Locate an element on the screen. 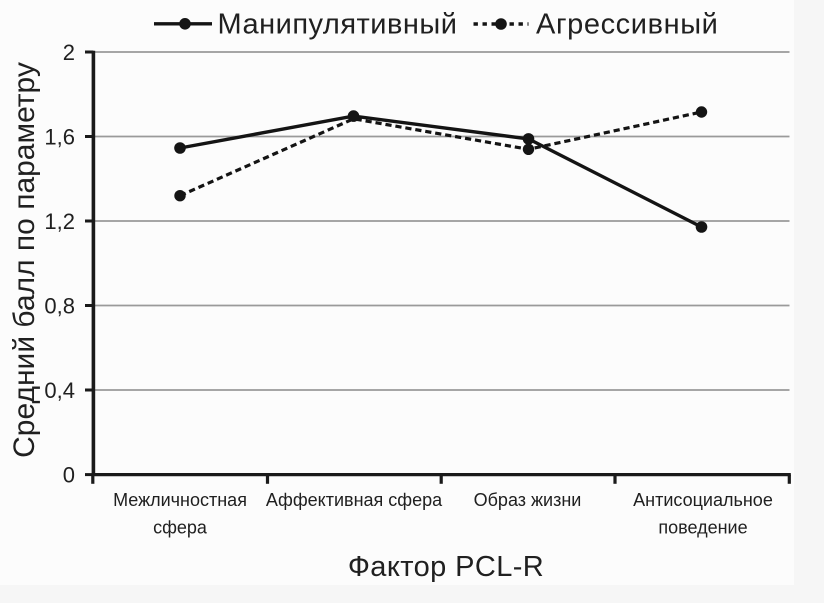  svg-text: 0,8 is located at coordinates (59, 306).